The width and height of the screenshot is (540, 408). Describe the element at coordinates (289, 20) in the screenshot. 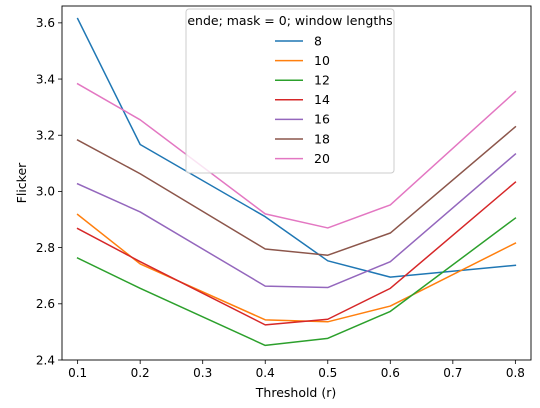

I see `legend-title: ende; mask = 0; window lengths` at that location.